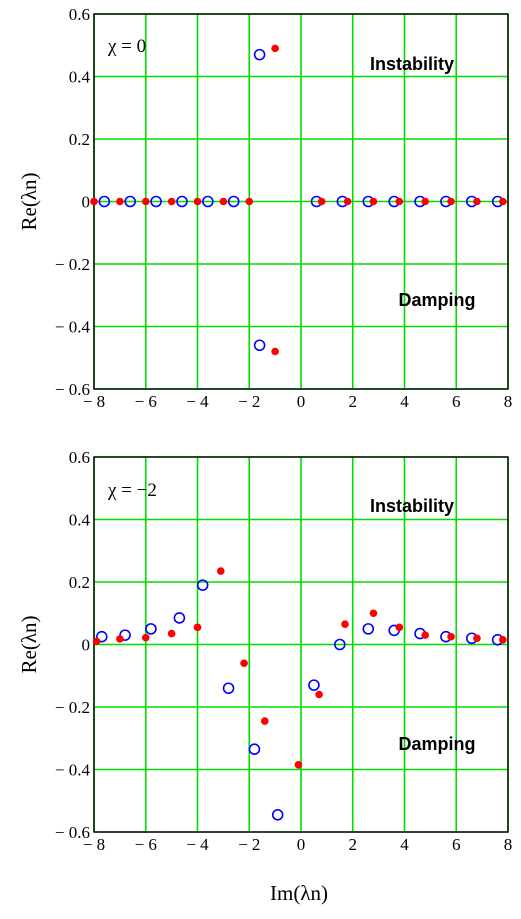 The image size is (521, 919). I want to click on chi-annotation: χ = −2, so click(132, 490).